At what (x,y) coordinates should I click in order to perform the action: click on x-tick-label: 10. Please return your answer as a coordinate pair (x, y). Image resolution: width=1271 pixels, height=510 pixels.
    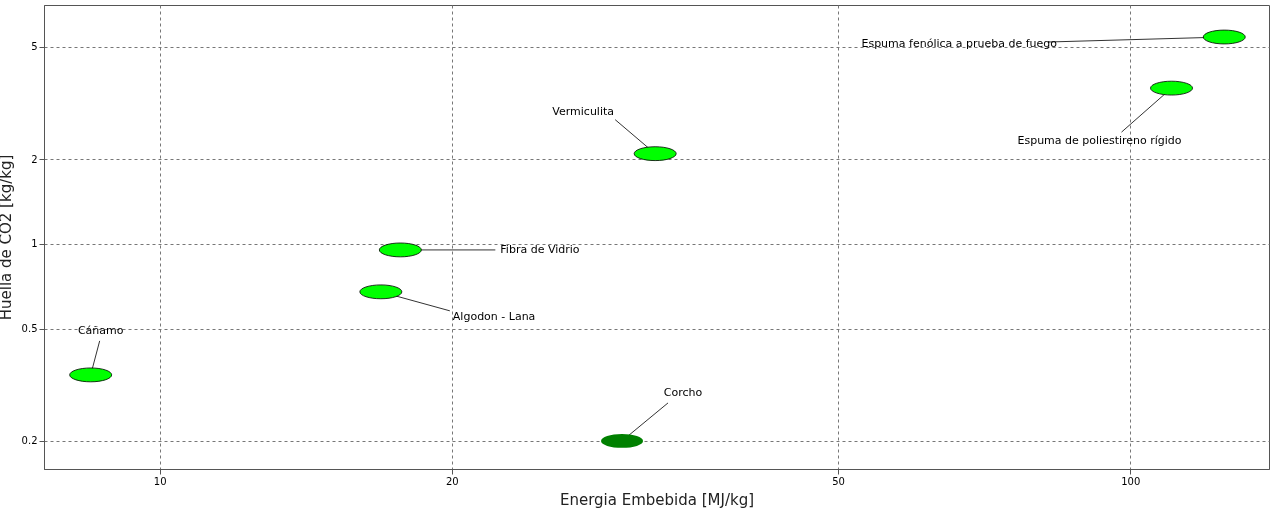
    Looking at the image, I should click on (160, 481).